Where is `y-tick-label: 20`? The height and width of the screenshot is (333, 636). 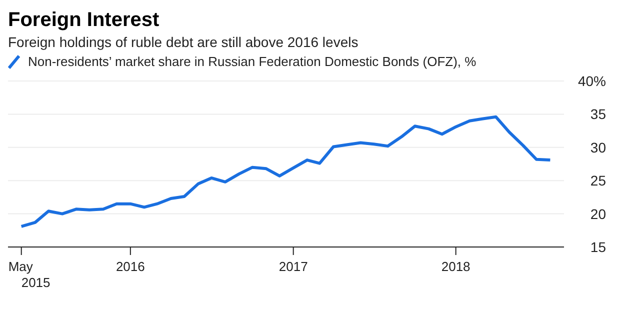
y-tick-label: 20 is located at coordinates (598, 214).